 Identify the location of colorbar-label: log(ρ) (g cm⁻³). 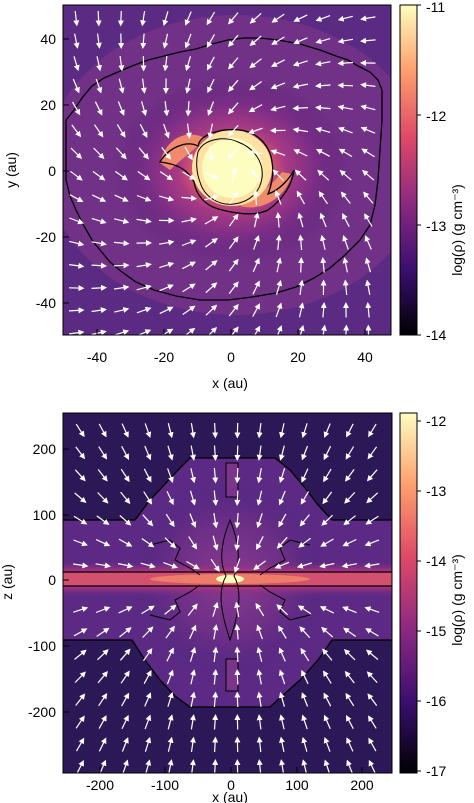
(457, 230).